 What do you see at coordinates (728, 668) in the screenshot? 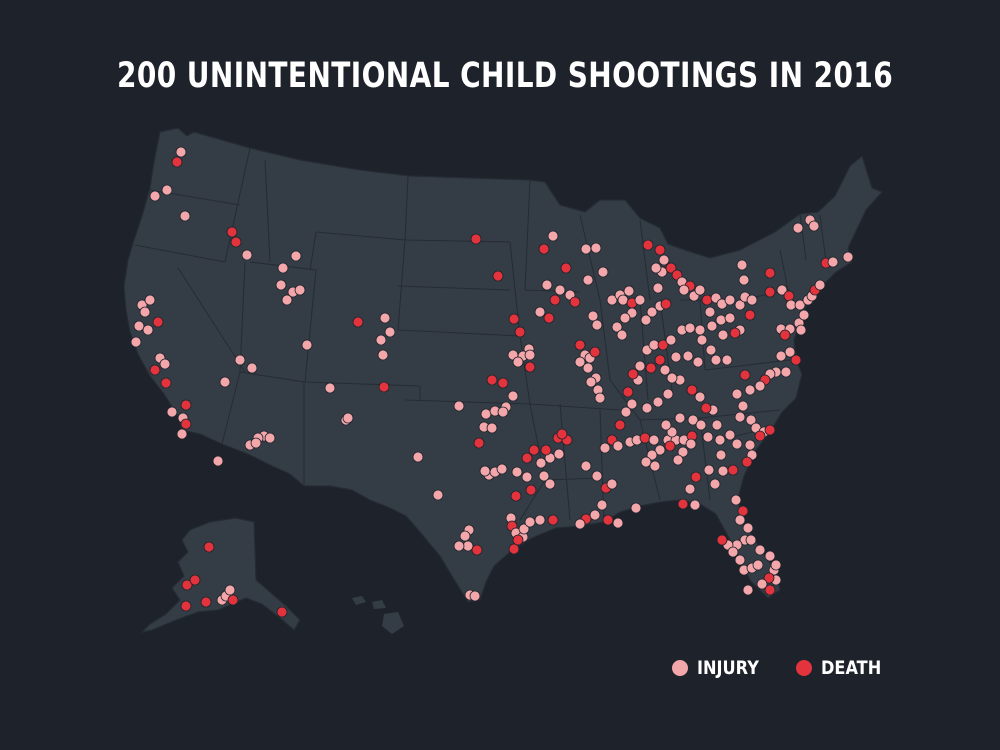
I see `legend-label-injury: INJURY` at bounding box center [728, 668].